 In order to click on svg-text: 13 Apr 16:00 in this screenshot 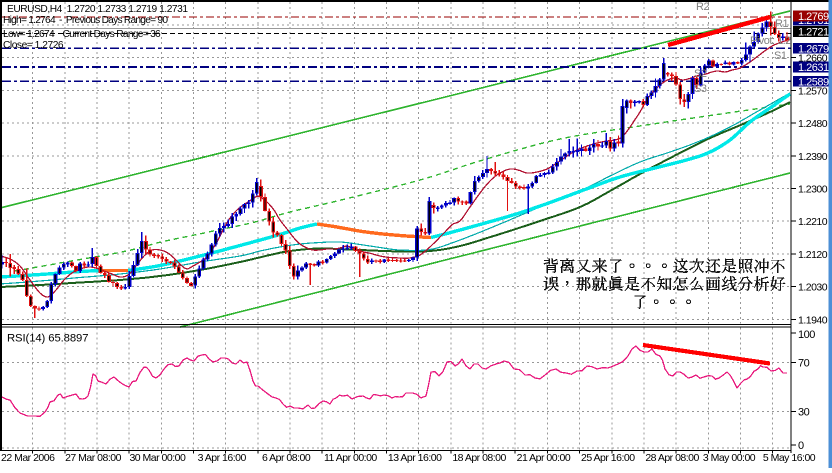, I will do `click(415, 458)`.